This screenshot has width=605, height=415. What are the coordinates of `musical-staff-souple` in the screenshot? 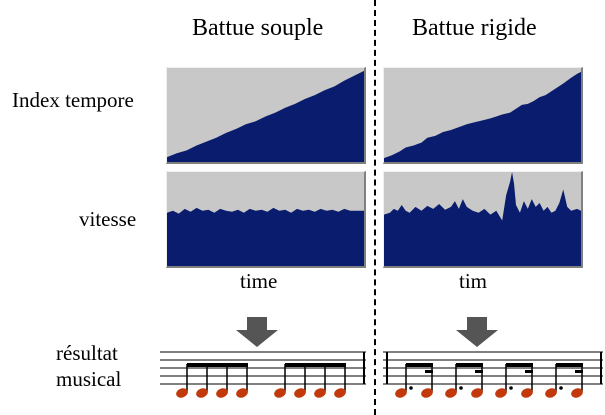 It's located at (263, 374).